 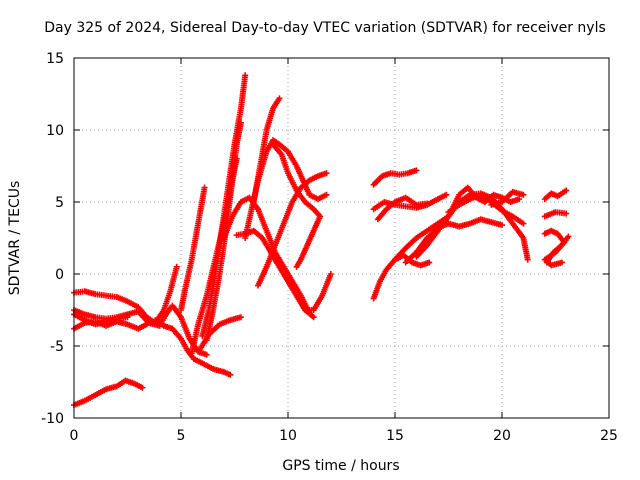 I want to click on y-tick-label: 5, so click(x=59, y=203).